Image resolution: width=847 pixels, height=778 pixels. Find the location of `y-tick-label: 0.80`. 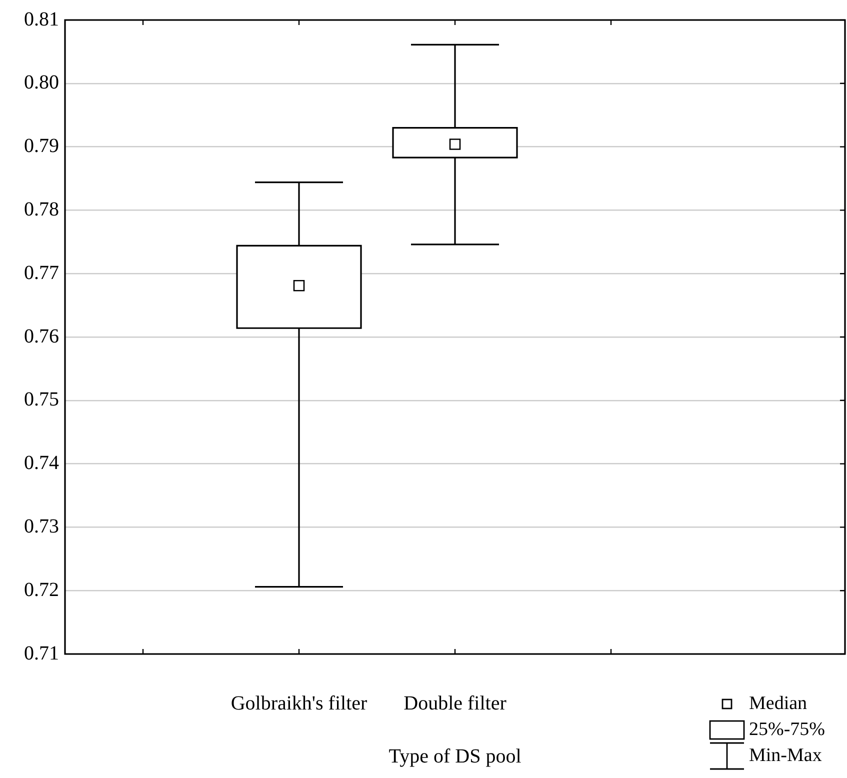

y-tick-label: 0.80 is located at coordinates (41, 83).